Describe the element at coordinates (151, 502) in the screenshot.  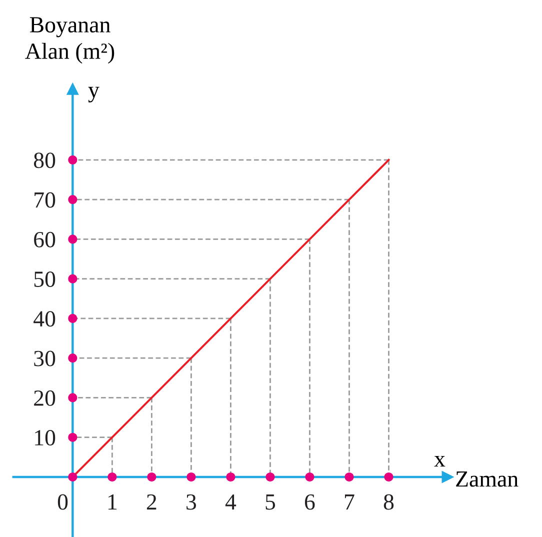
I see `x-tick-label: 2` at that location.